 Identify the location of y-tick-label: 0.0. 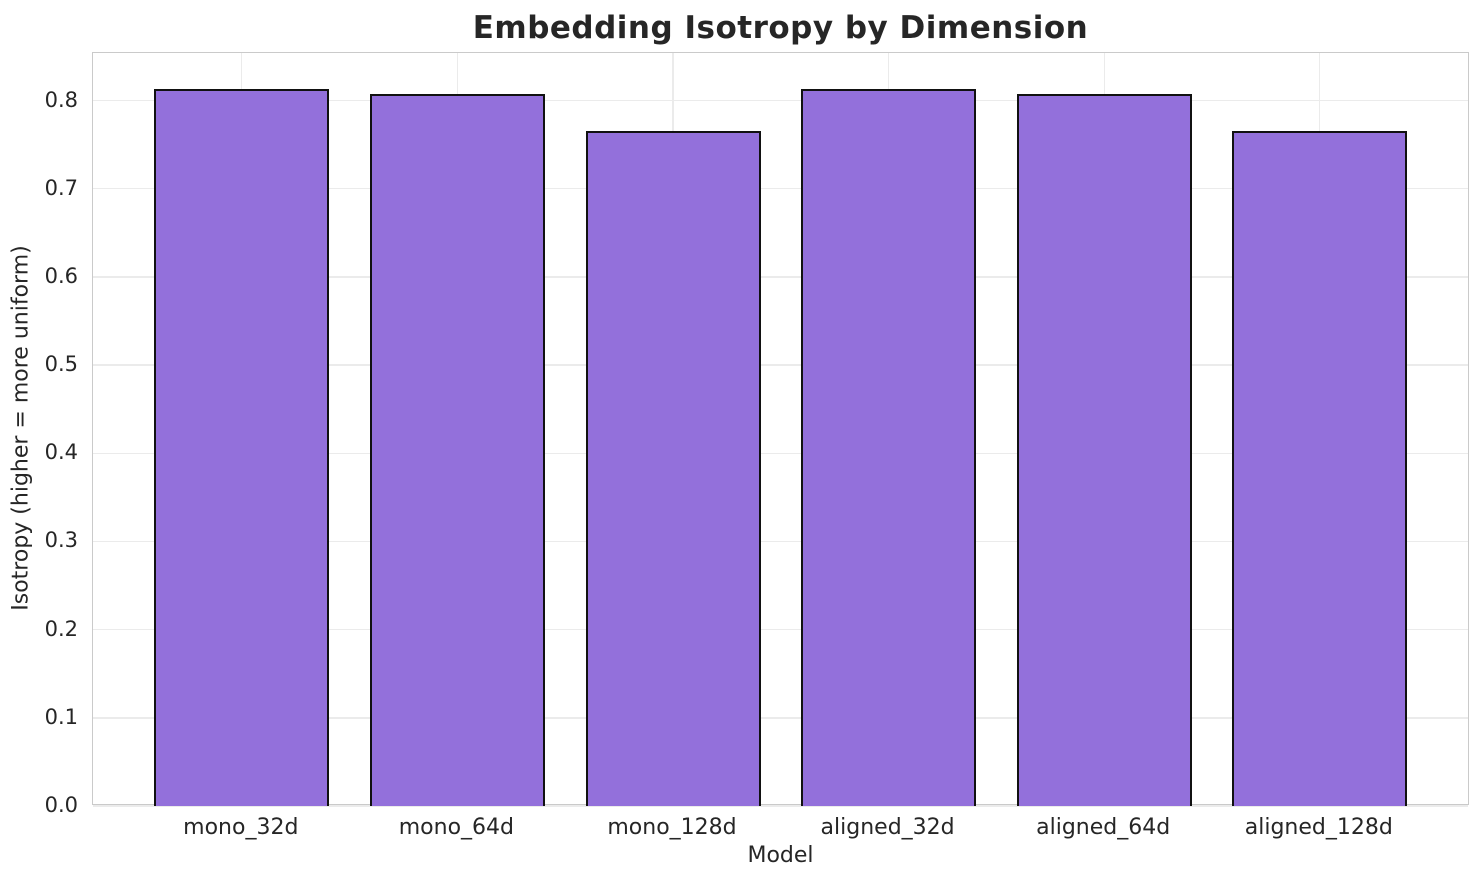
(61, 805).